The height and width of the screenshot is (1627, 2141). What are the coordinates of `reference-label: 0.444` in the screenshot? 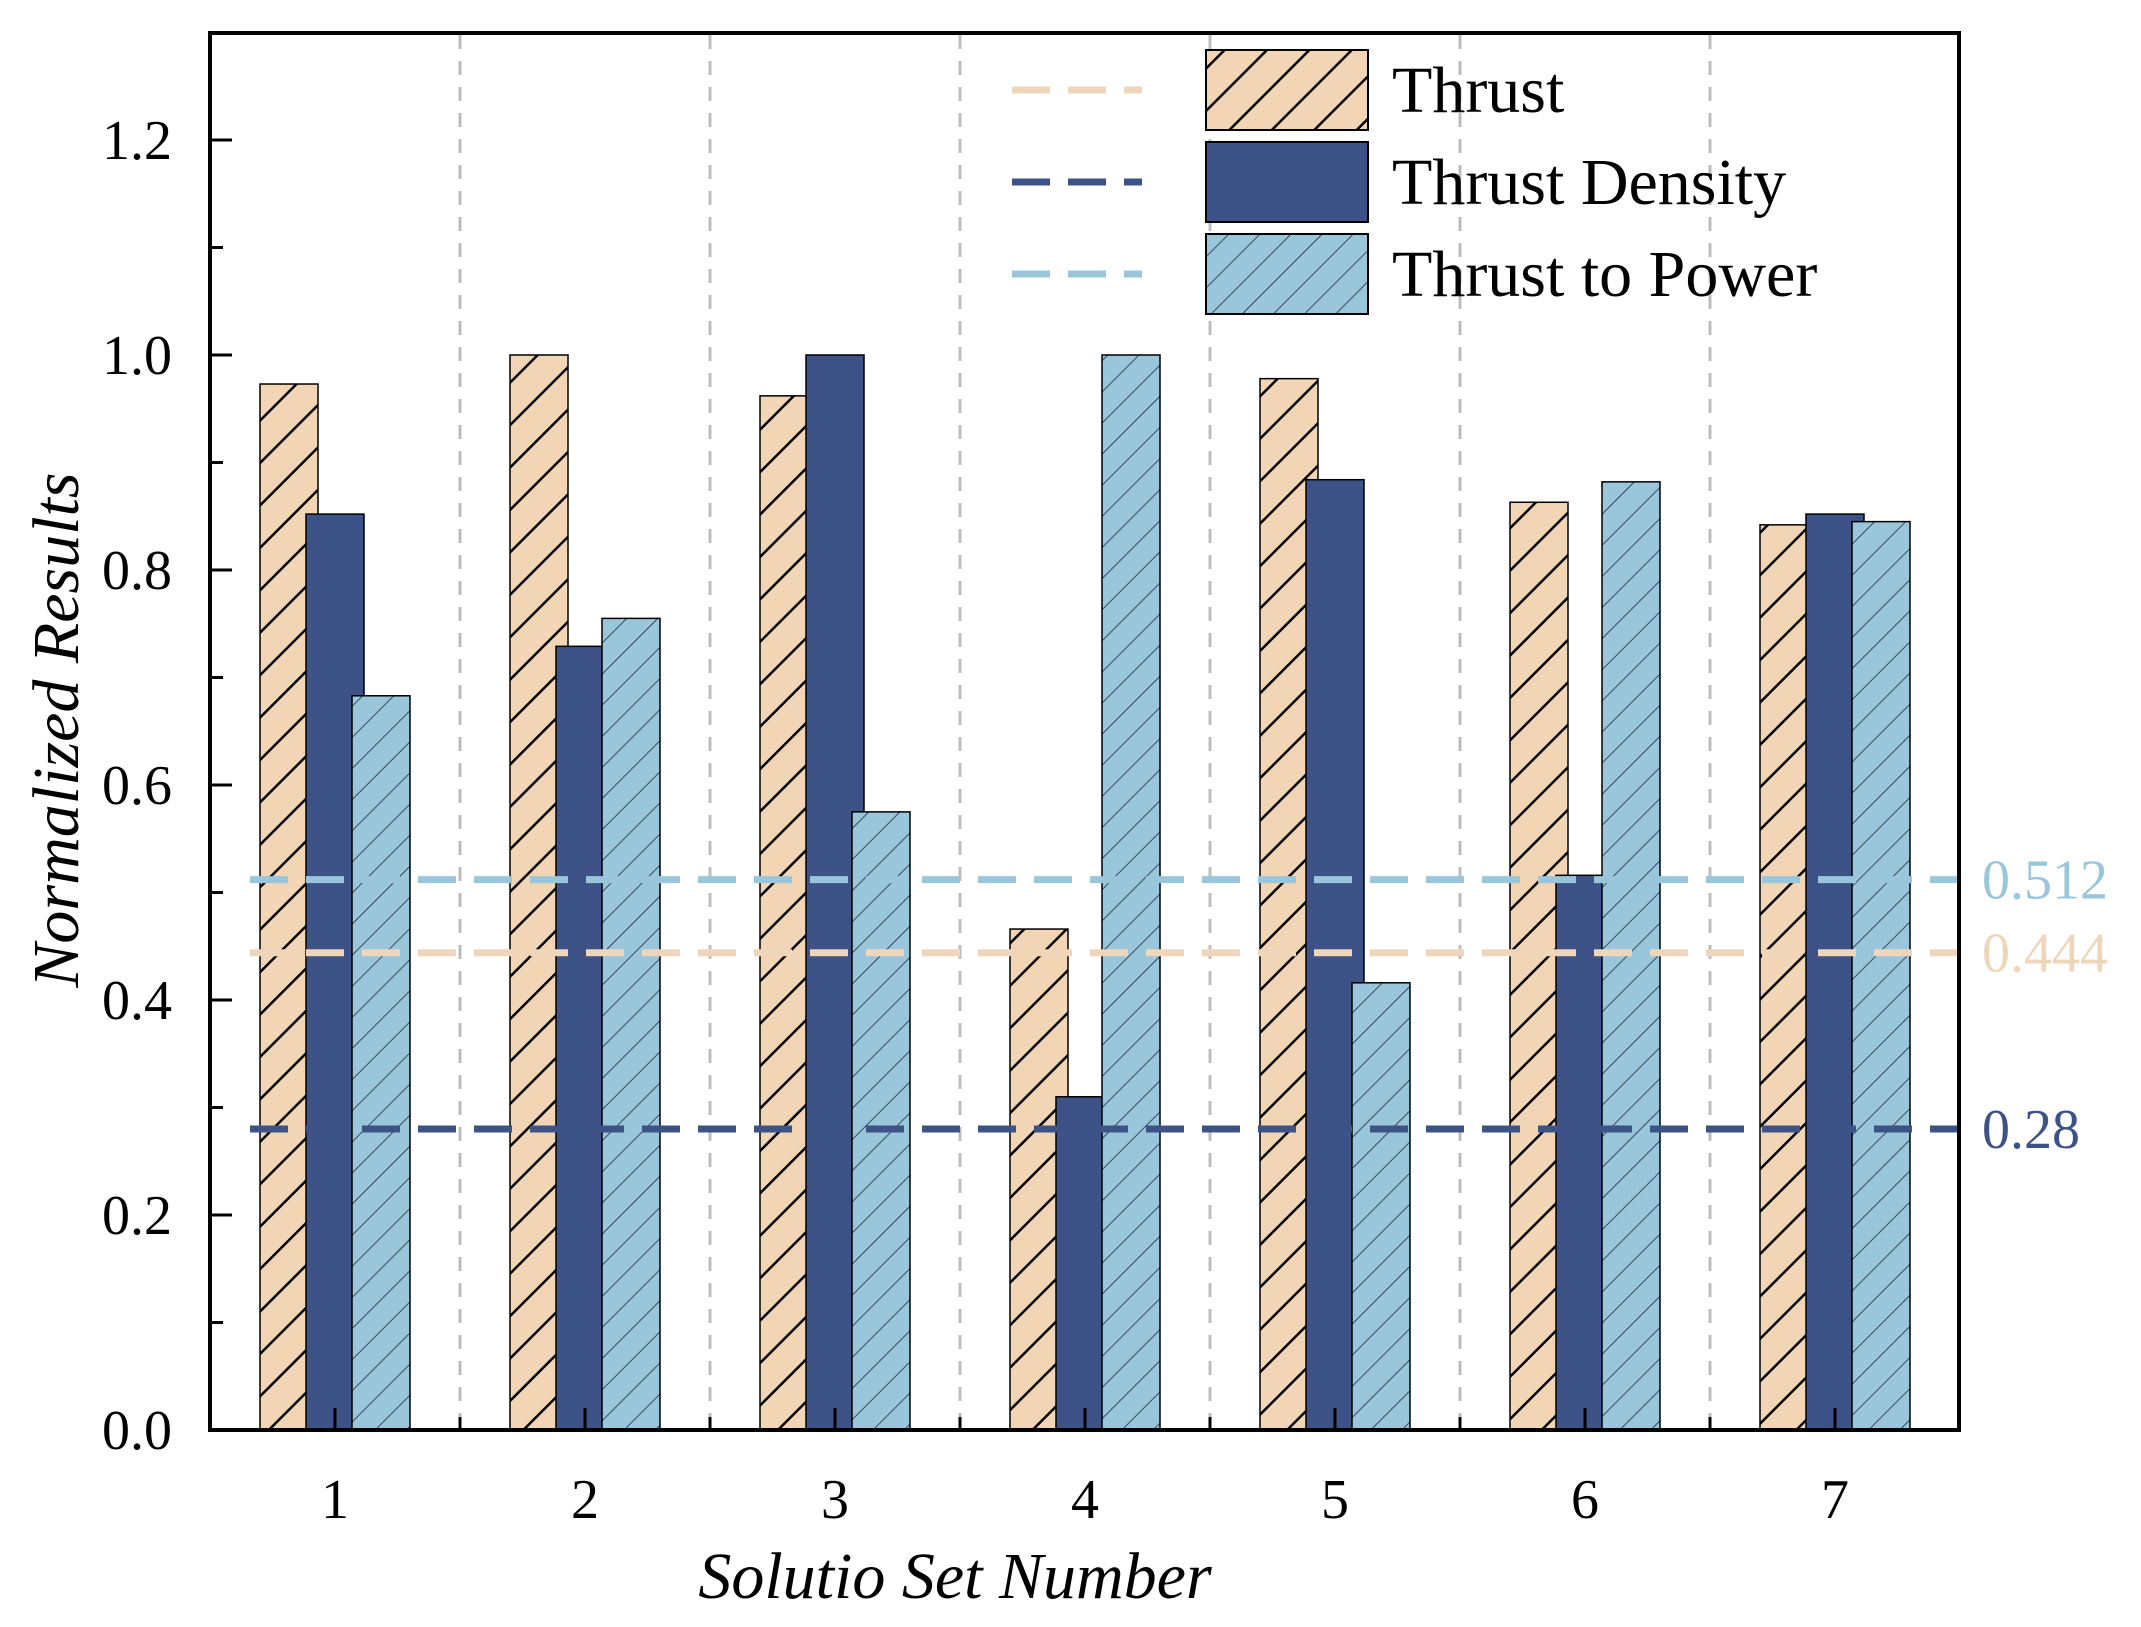 It's located at (2045, 954).